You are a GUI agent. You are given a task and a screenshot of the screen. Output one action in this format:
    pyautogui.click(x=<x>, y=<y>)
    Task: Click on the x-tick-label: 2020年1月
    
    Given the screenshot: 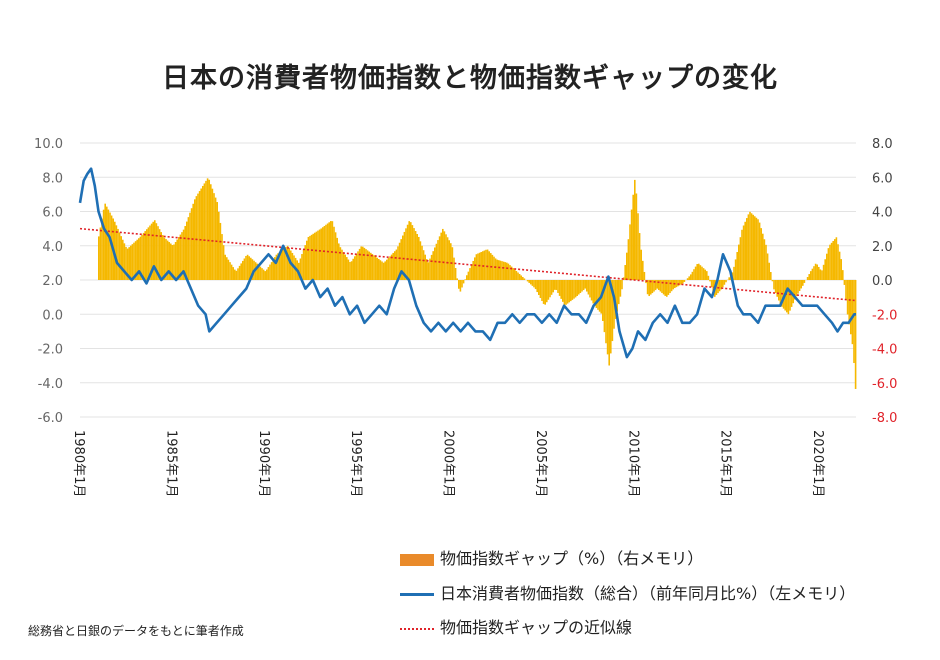 What is the action you would take?
    pyautogui.click(x=817, y=463)
    